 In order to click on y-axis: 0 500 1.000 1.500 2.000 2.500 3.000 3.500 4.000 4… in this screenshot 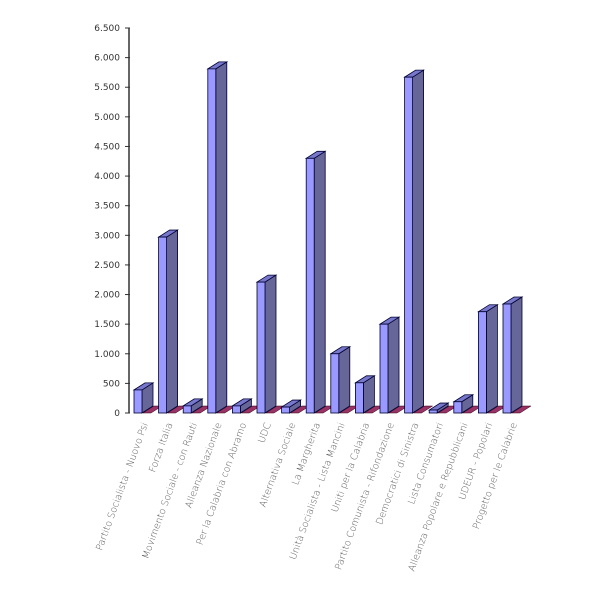, I will do `click(112, 221)`.